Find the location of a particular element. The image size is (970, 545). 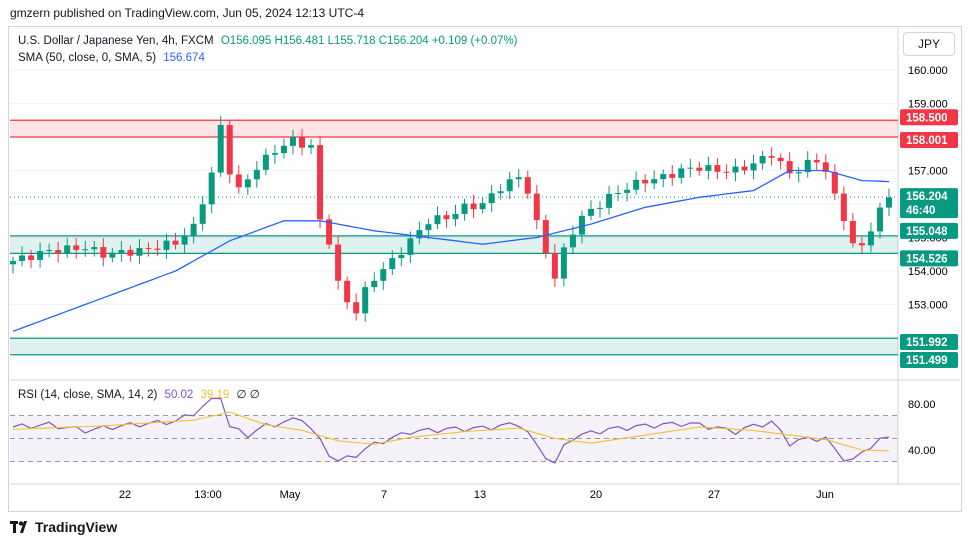

x-tick-label: 7 is located at coordinates (384, 495).